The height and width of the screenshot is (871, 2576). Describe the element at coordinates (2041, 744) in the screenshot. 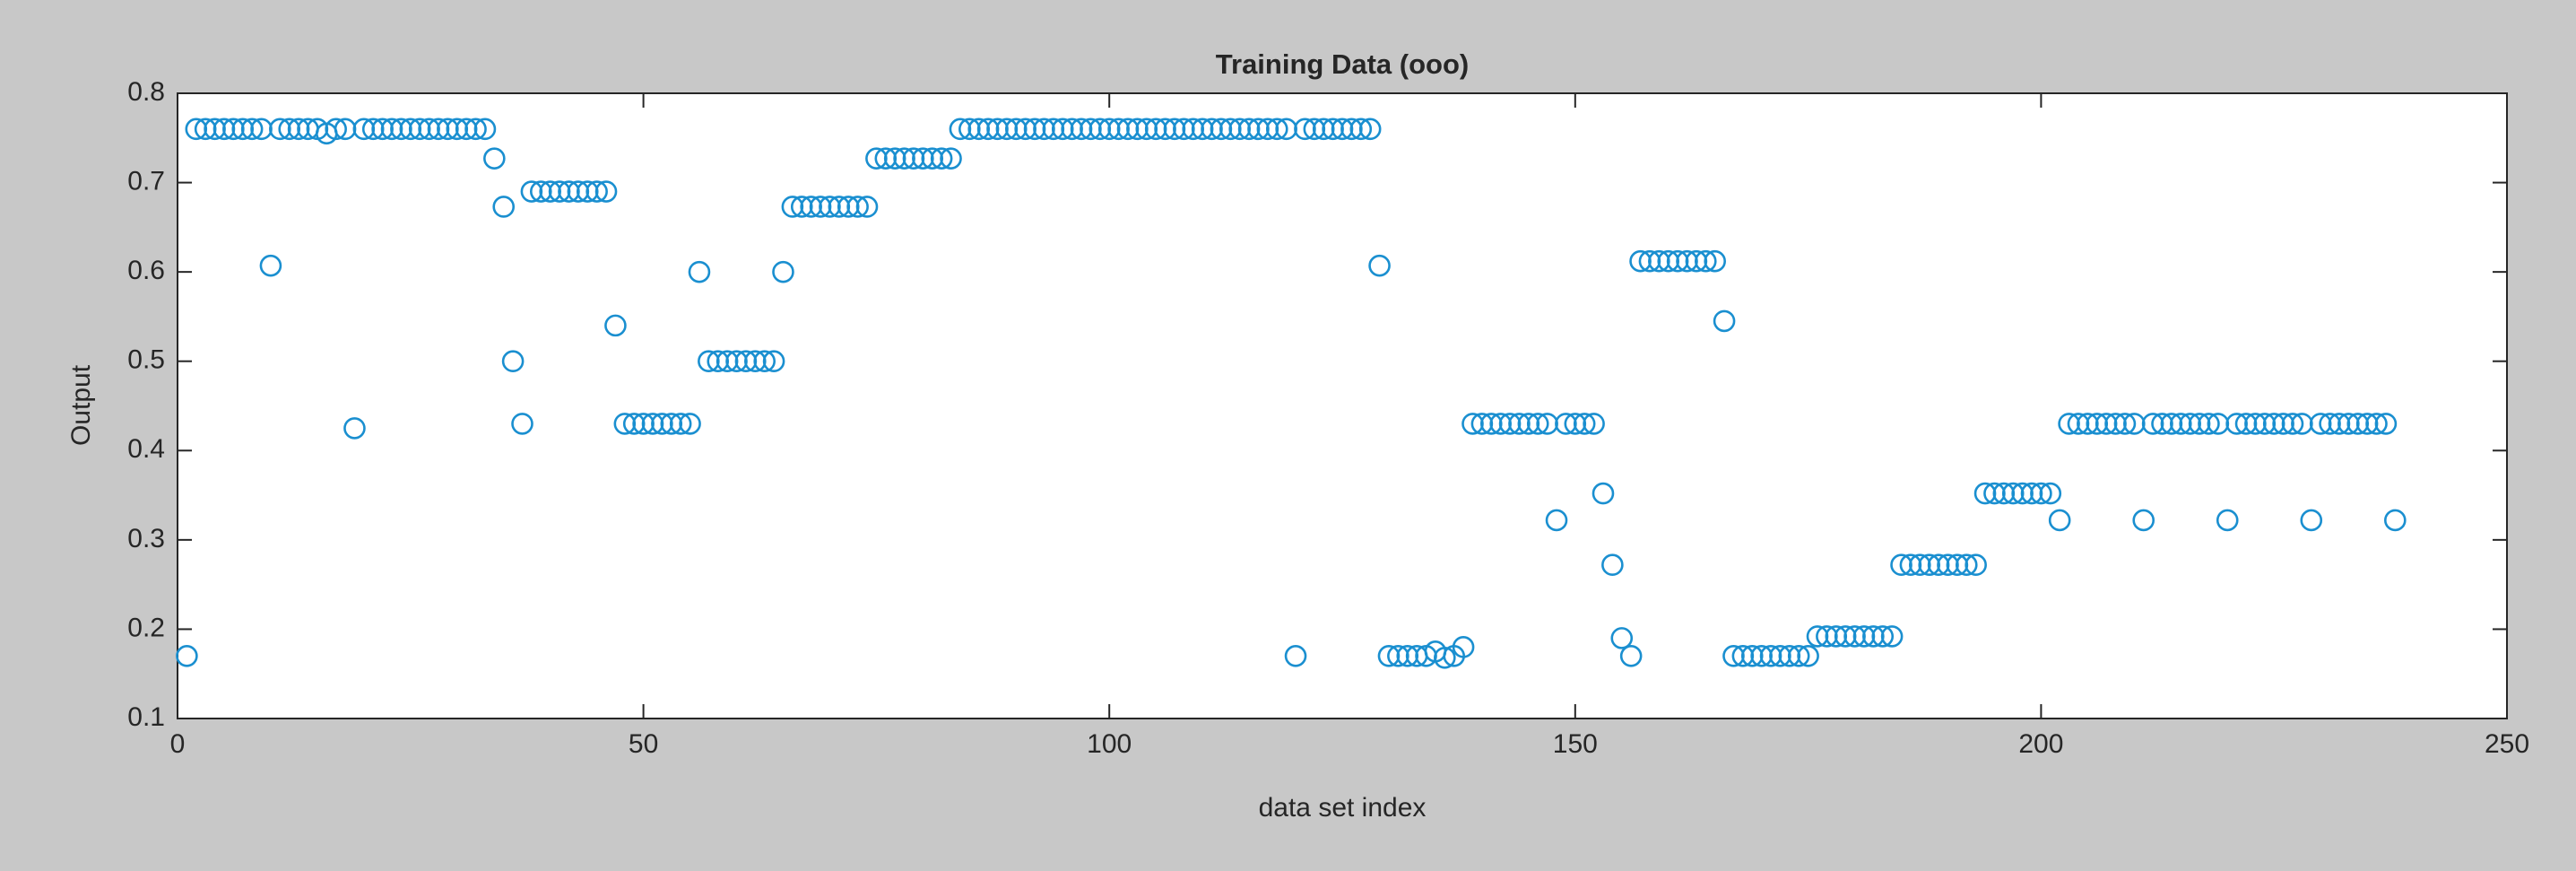

I see `x-tick-label: 200` at that location.